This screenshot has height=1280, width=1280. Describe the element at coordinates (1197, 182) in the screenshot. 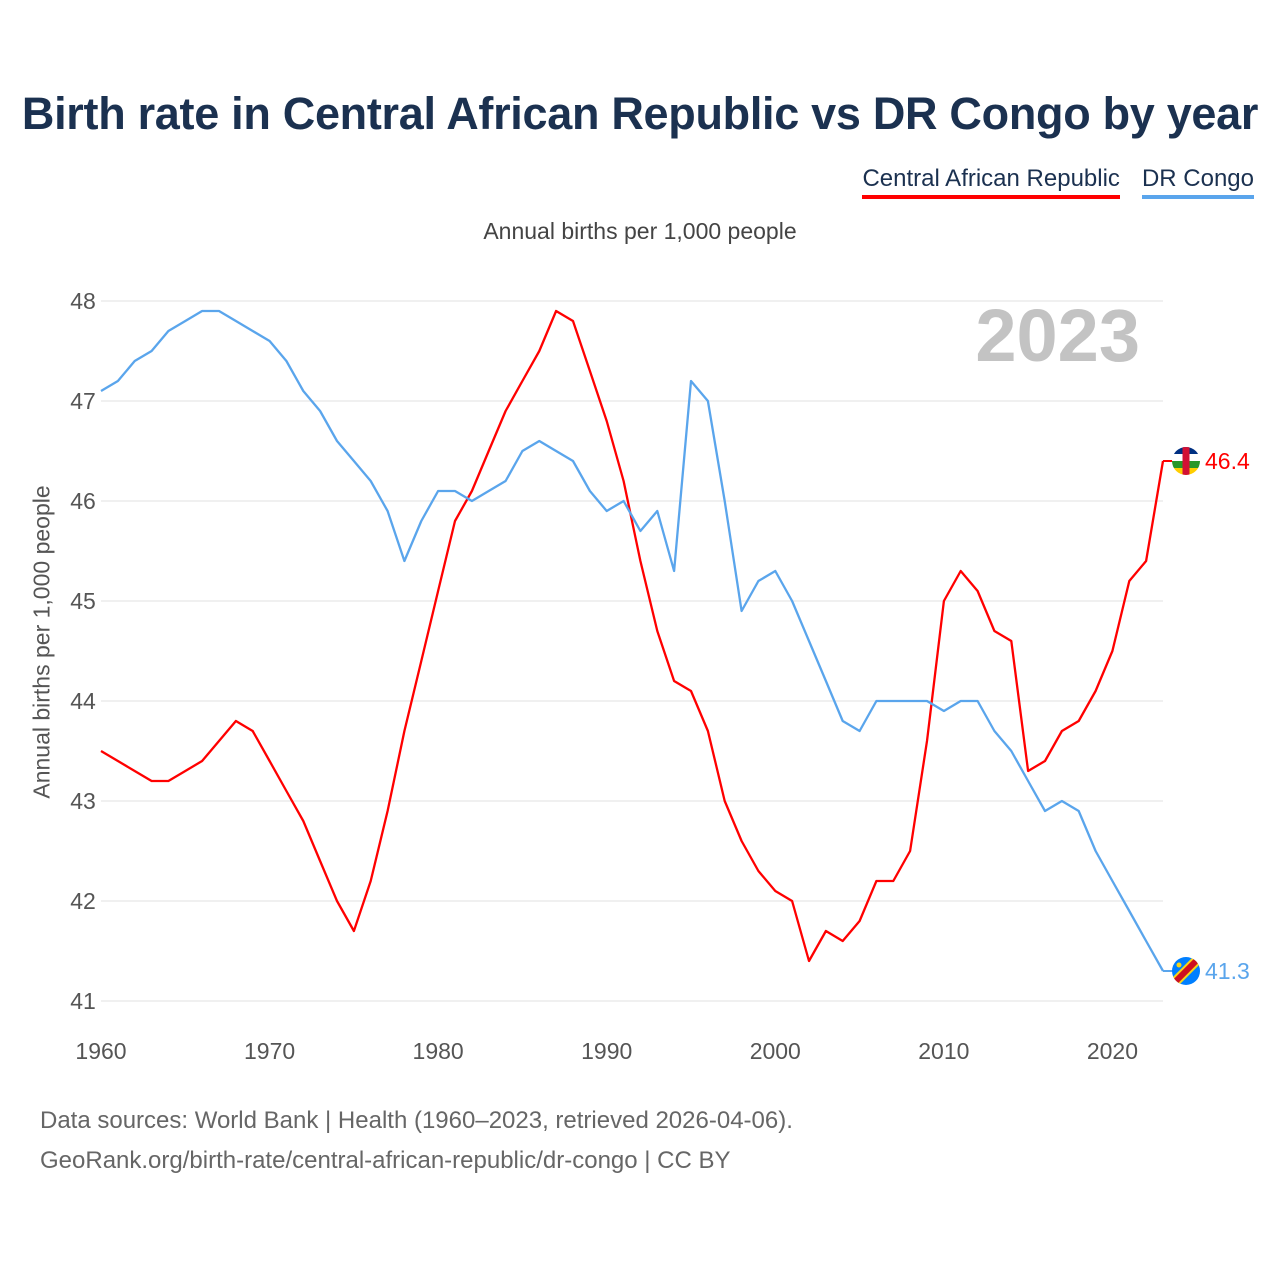

I see `legend-item-drc: DR Congo` at that location.